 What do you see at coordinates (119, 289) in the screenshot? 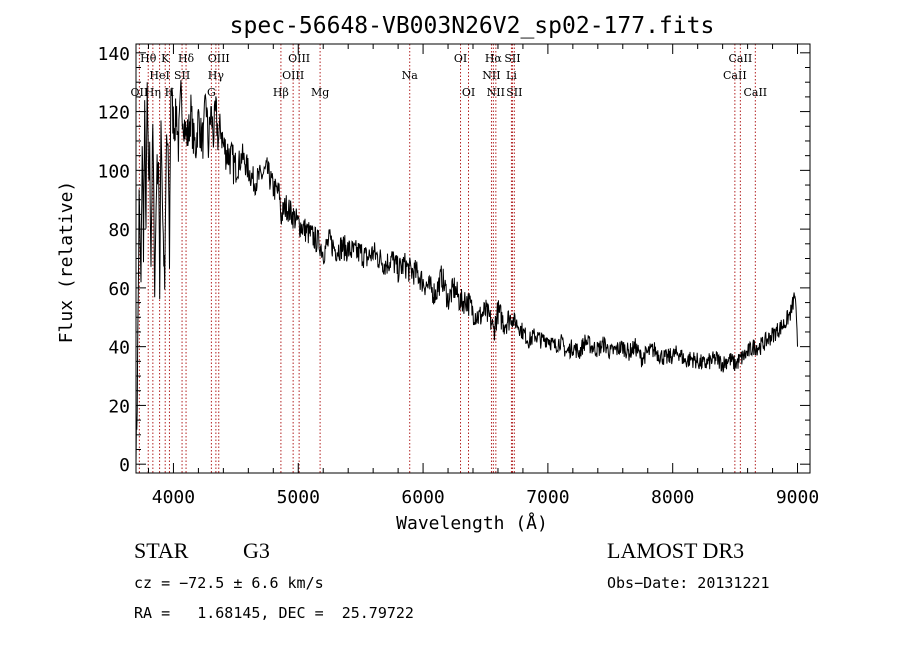
I see `y-tick-label: 60` at bounding box center [119, 289].